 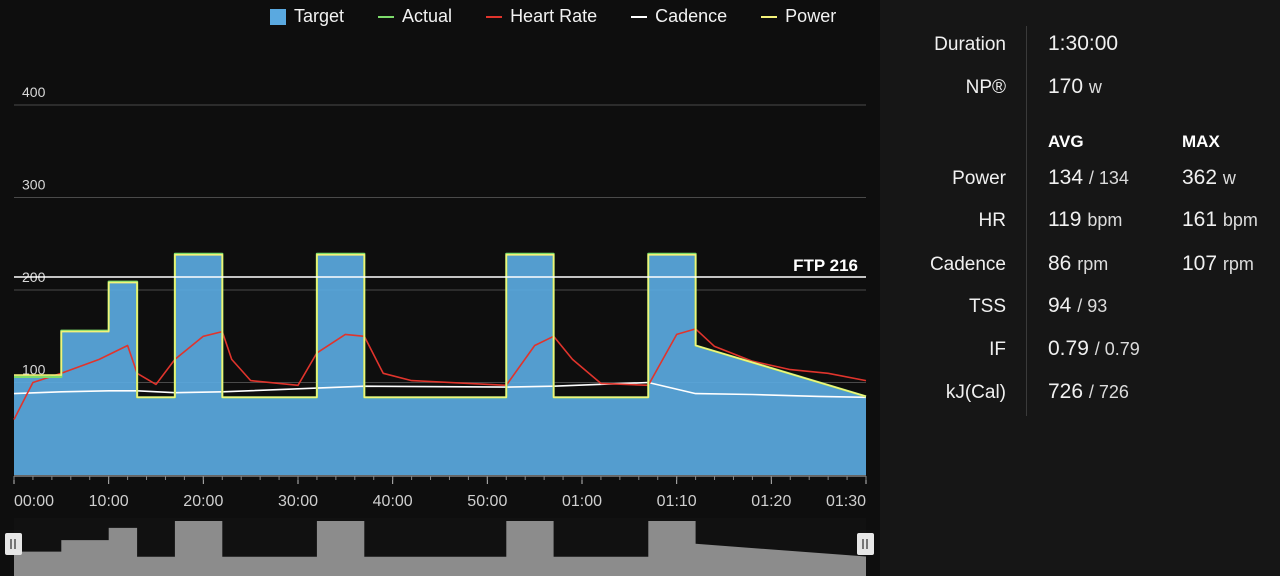 What do you see at coordinates (771, 501) in the screenshot?
I see `x-tick-label: 01:20` at bounding box center [771, 501].